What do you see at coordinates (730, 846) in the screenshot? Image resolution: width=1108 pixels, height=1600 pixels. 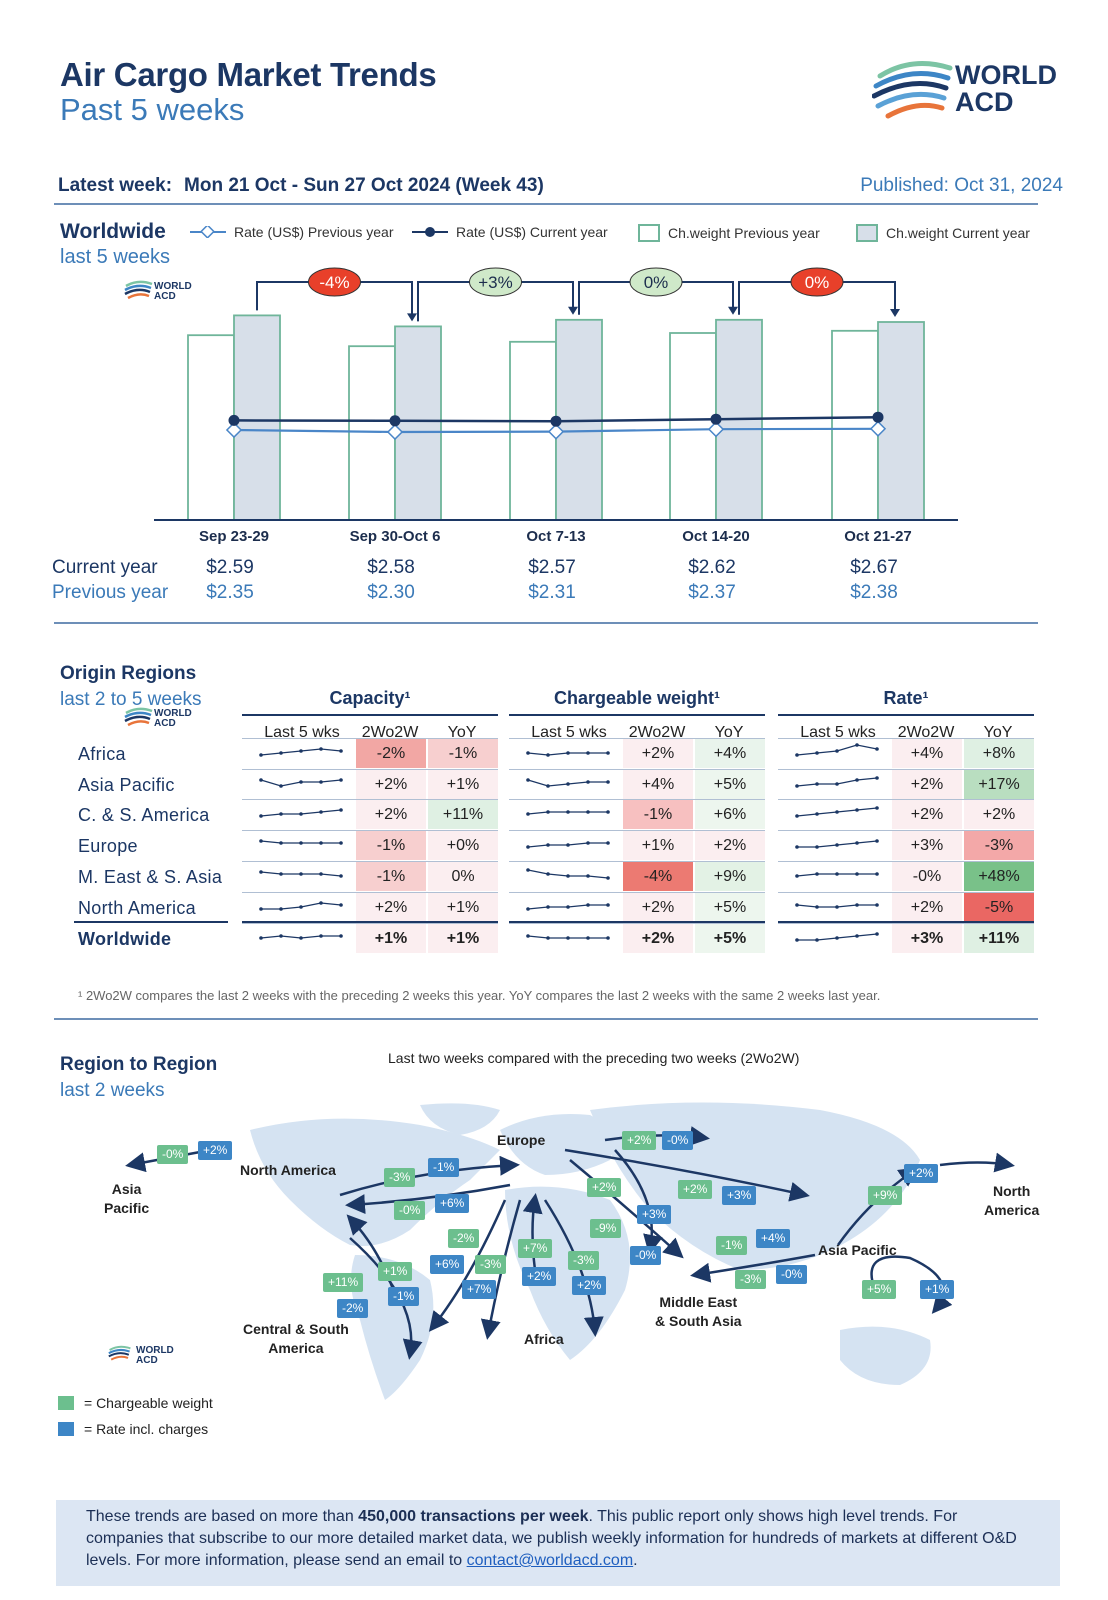 I see `cell-yoy: +2%` at bounding box center [730, 846].